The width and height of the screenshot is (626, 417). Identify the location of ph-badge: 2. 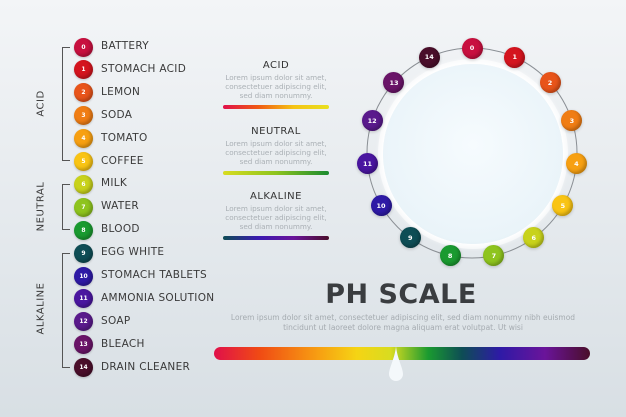
(83, 93).